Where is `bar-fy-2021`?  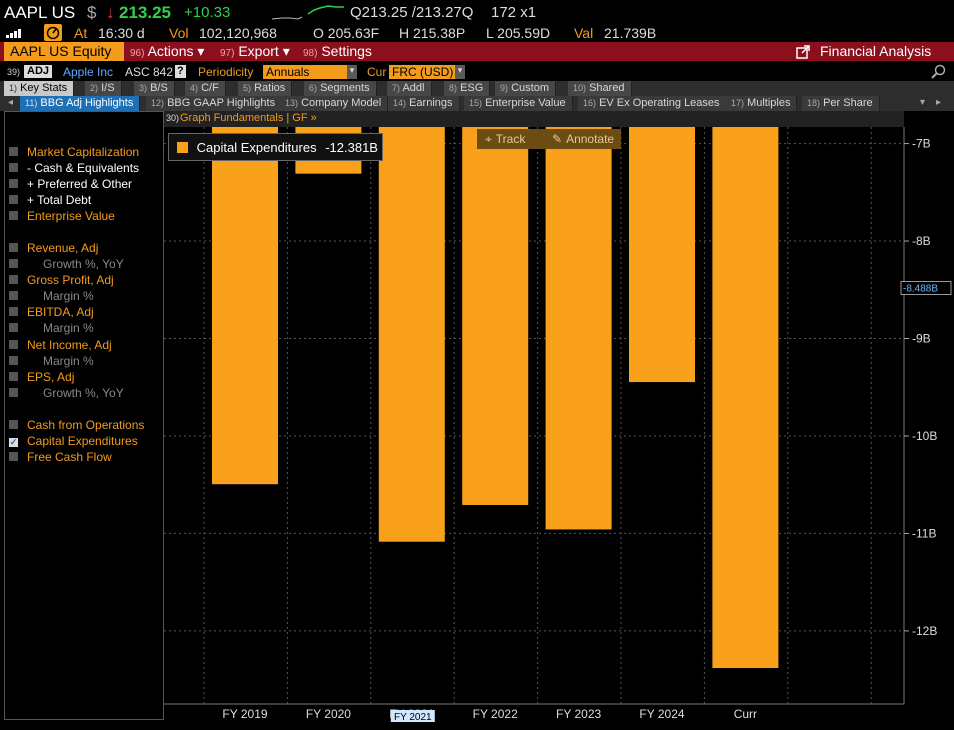
bar-fy-2021 is located at coordinates (411, 334).